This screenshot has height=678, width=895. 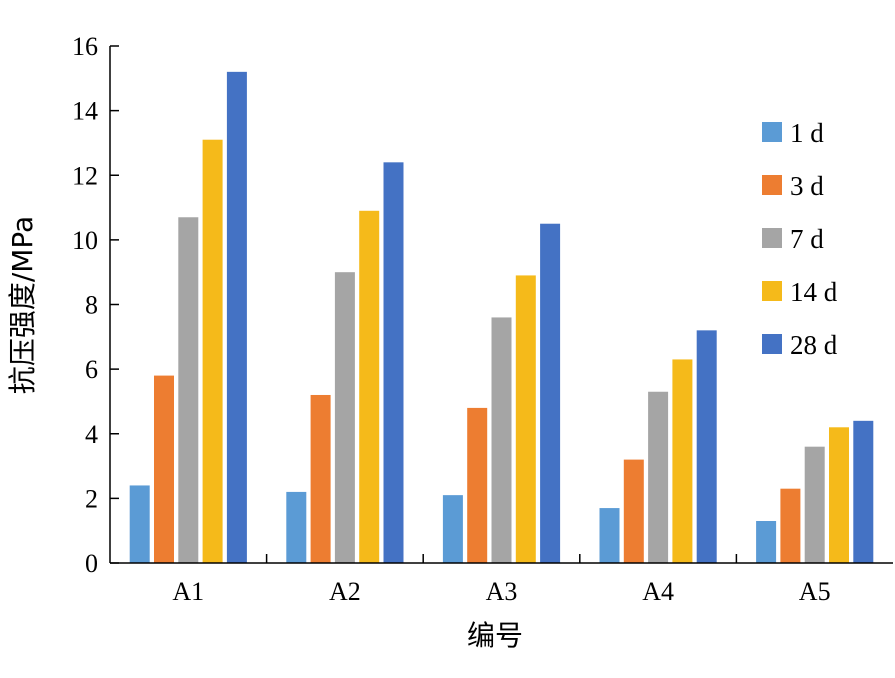 What do you see at coordinates (320, 478) in the screenshot?
I see `bar-a2-3d` at bounding box center [320, 478].